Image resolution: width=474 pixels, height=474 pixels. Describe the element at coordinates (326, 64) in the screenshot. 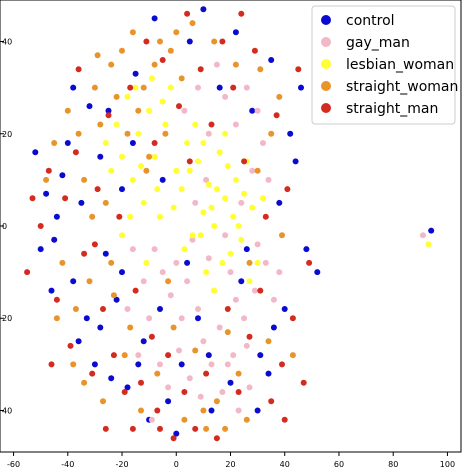

I see `legend-marker-lesbian-woman` at that location.